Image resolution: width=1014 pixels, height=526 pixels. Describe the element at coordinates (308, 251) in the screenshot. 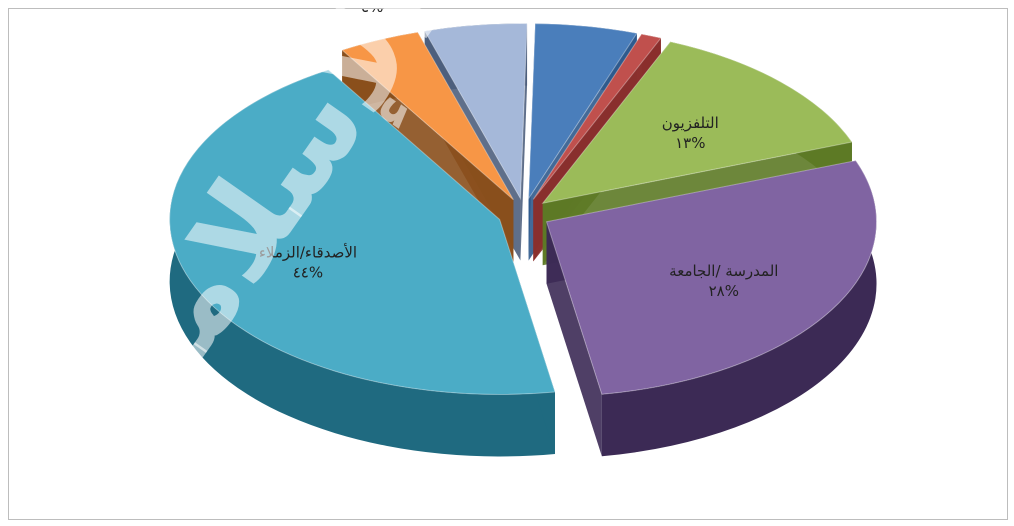

I see `slice-label-4: الأصدقاء/الزملاء` at that location.